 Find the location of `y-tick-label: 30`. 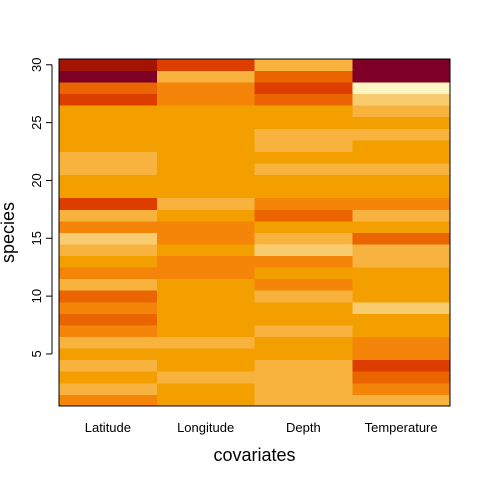

y-tick-label: 30 is located at coordinates (36, 65).